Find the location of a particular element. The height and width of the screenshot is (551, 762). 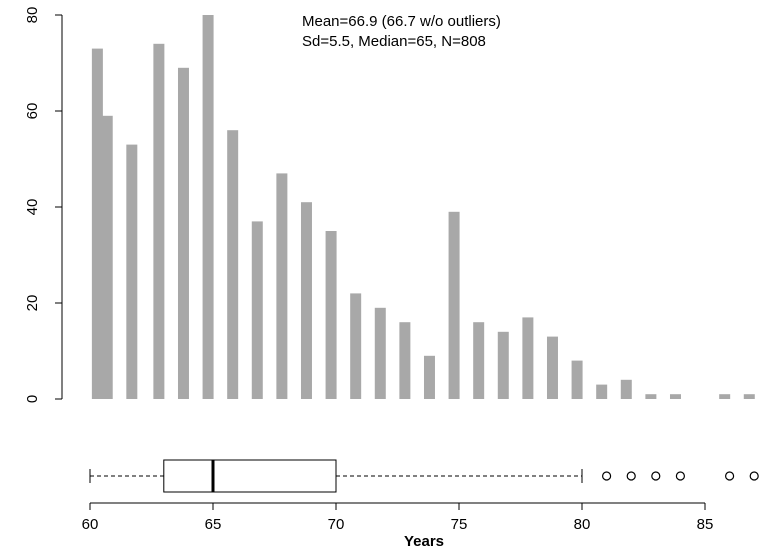

y-tick-label: 20 is located at coordinates (32, 303).